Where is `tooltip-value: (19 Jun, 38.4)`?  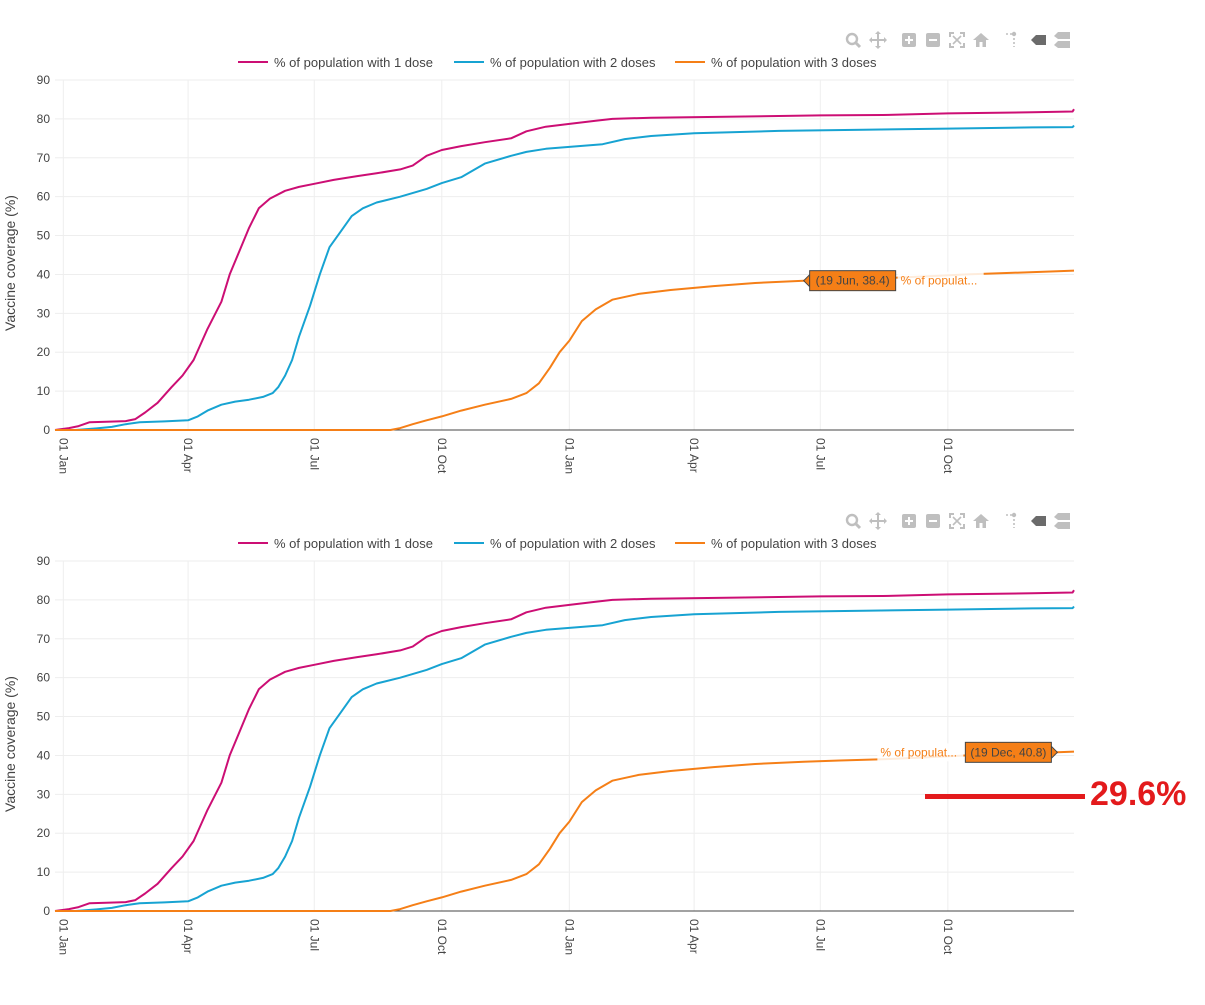 tooltip-value: (19 Jun, 38.4) is located at coordinates (853, 281).